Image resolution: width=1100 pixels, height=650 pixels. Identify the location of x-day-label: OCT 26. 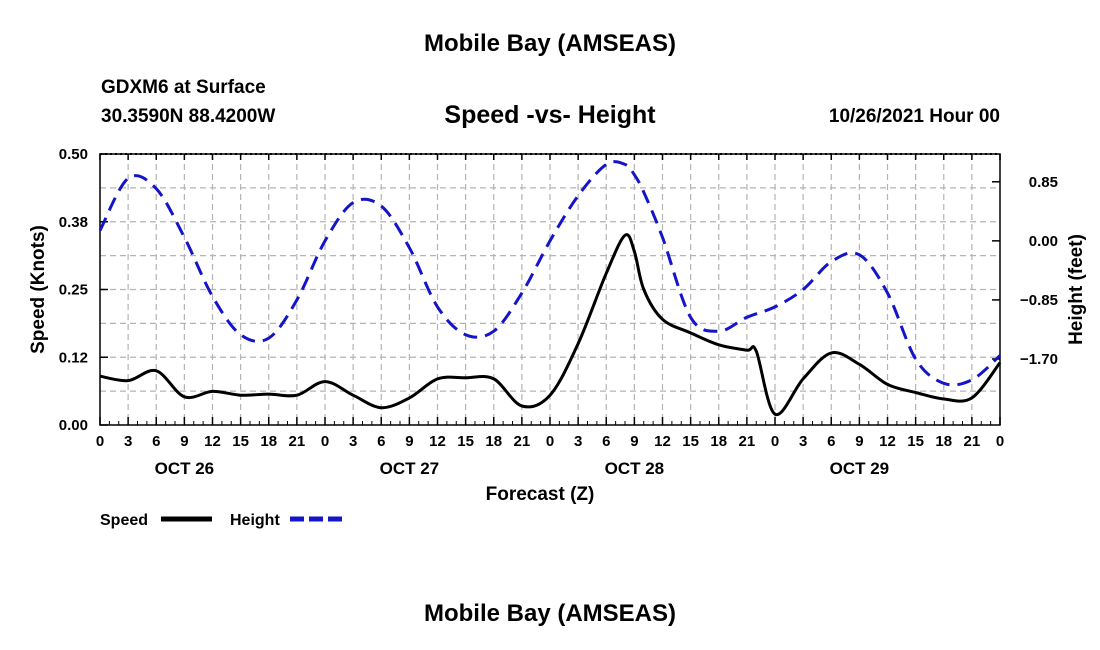
(185, 468).